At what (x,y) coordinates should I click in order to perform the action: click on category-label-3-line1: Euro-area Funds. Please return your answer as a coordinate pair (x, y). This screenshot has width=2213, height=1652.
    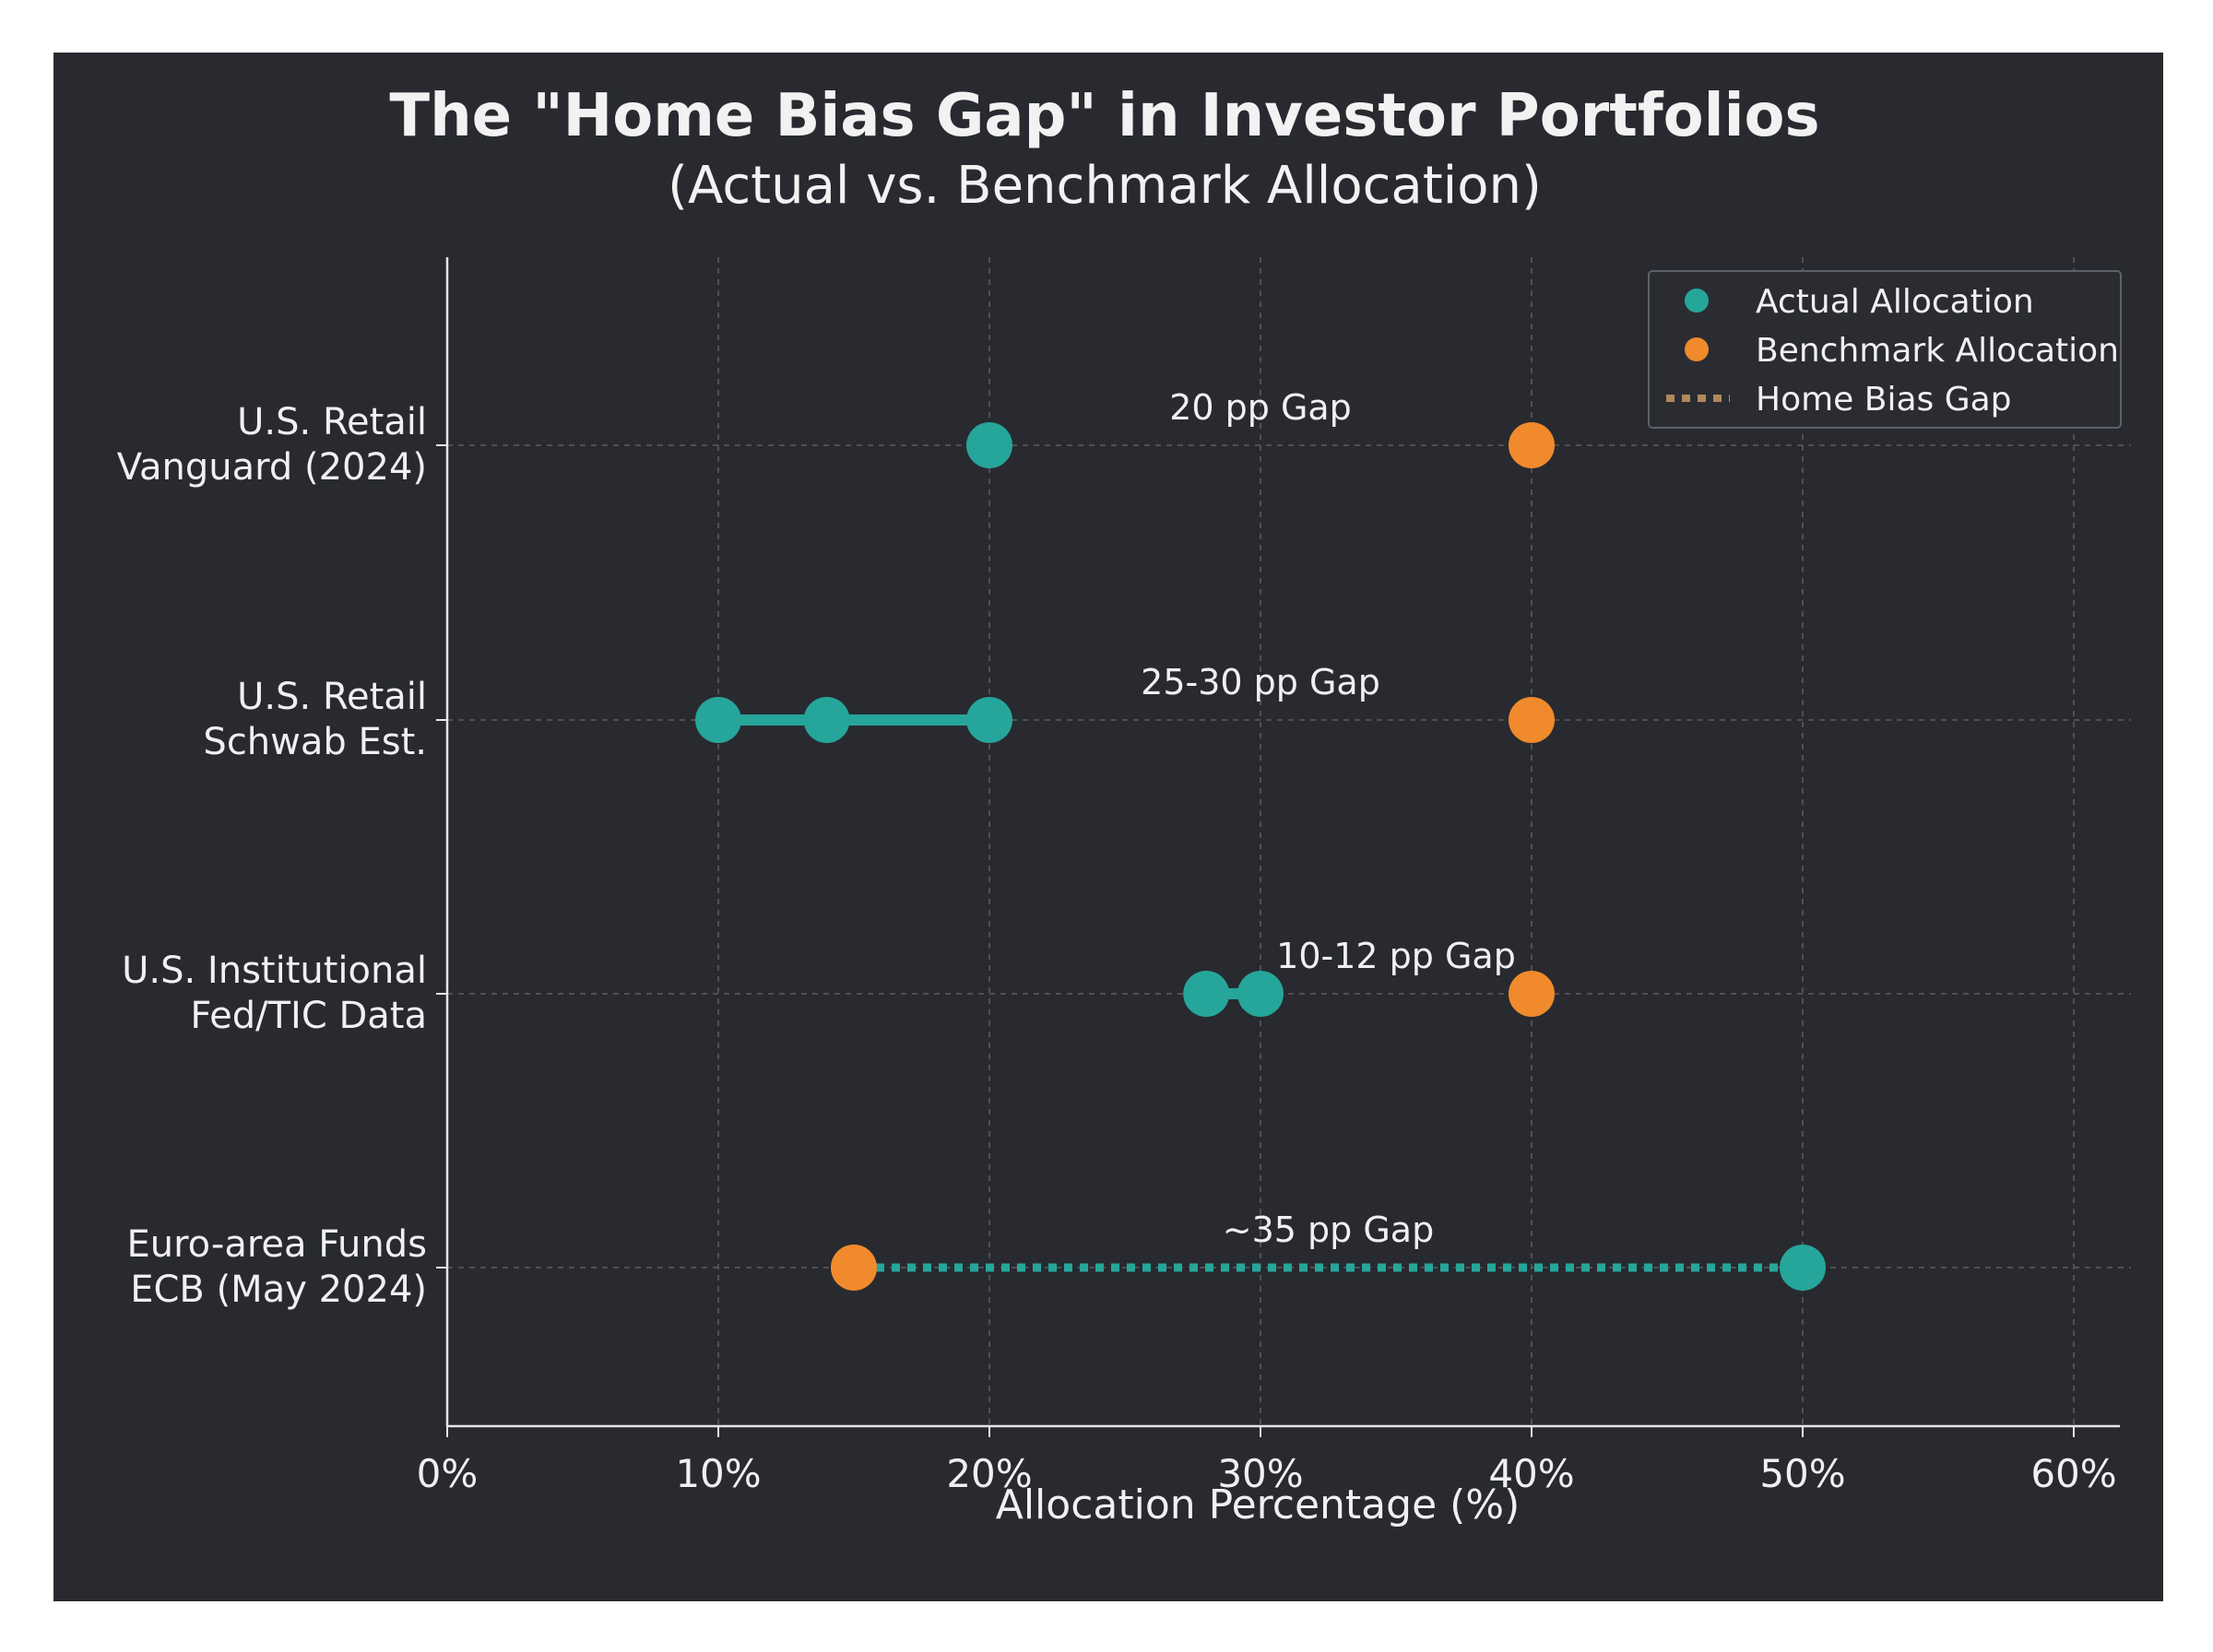
    Looking at the image, I should click on (276, 1244).